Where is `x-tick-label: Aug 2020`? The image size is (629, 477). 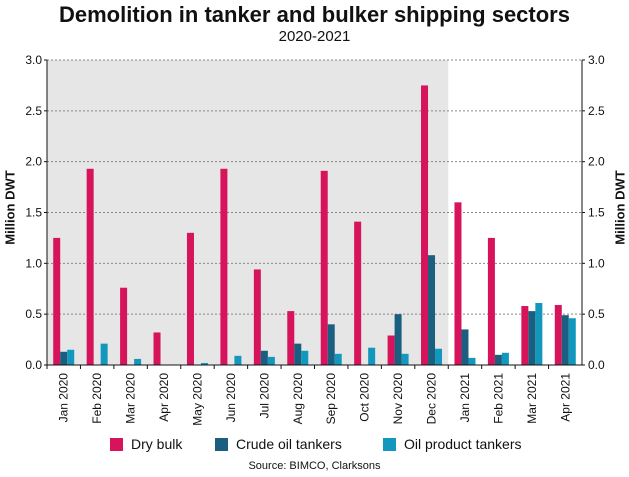 x-tick-label: Aug 2020 is located at coordinates (298, 399).